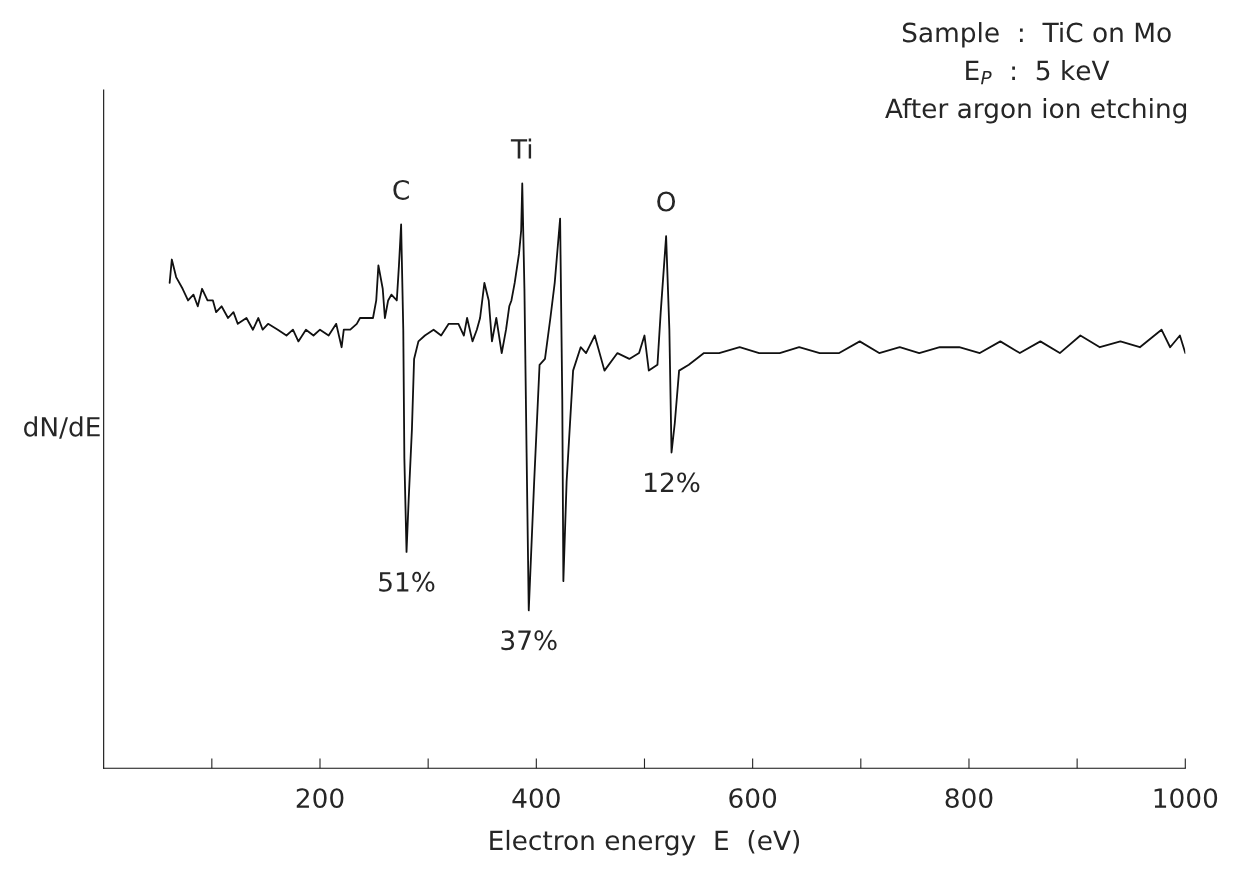  I want to click on x-tick-label: 400, so click(536, 798).